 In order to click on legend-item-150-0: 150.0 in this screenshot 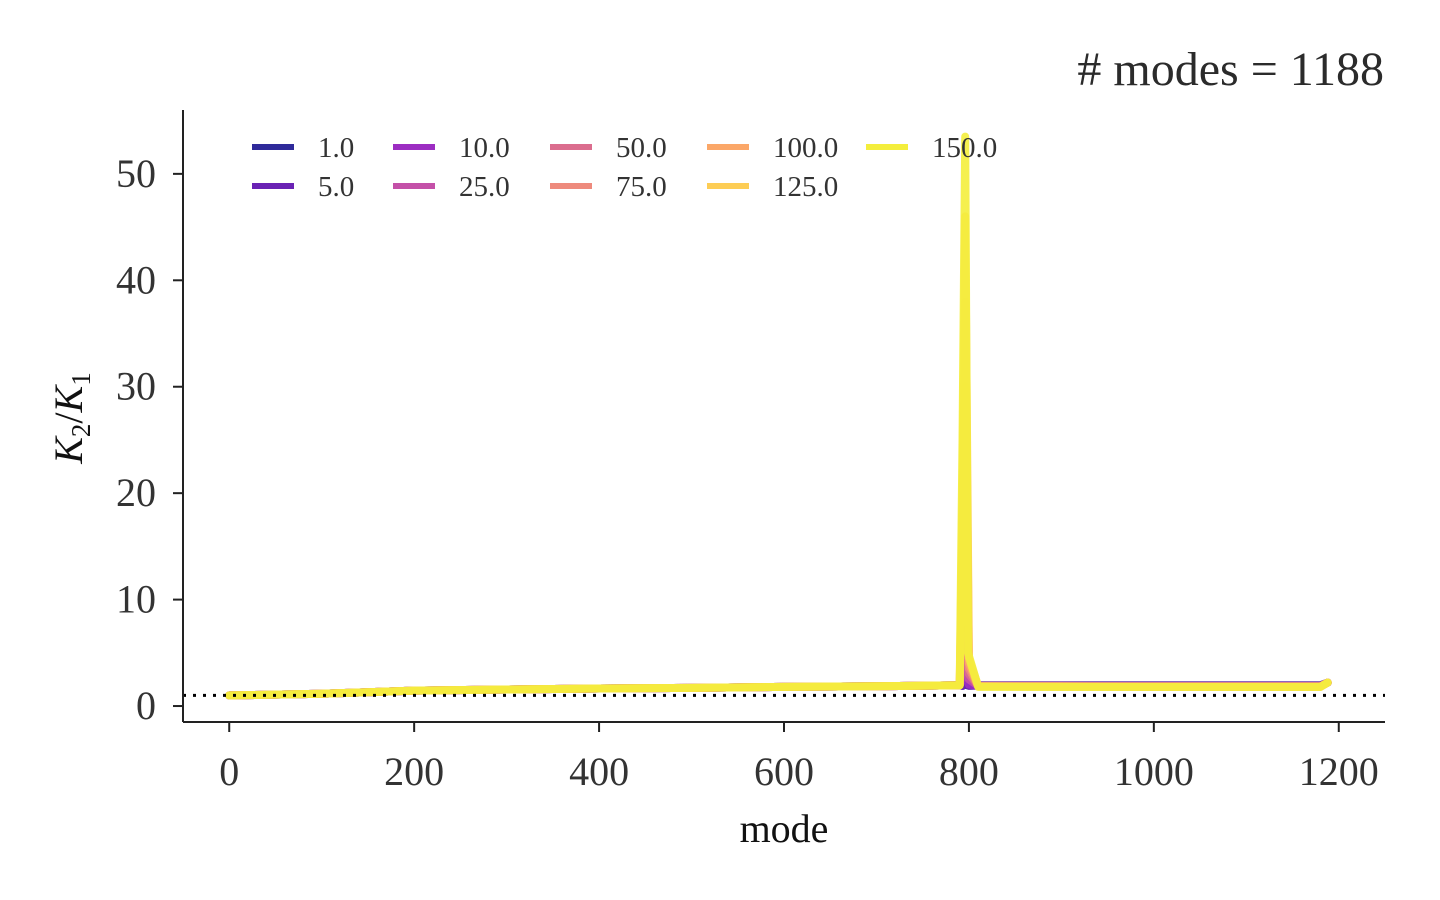, I will do `click(931, 148)`.